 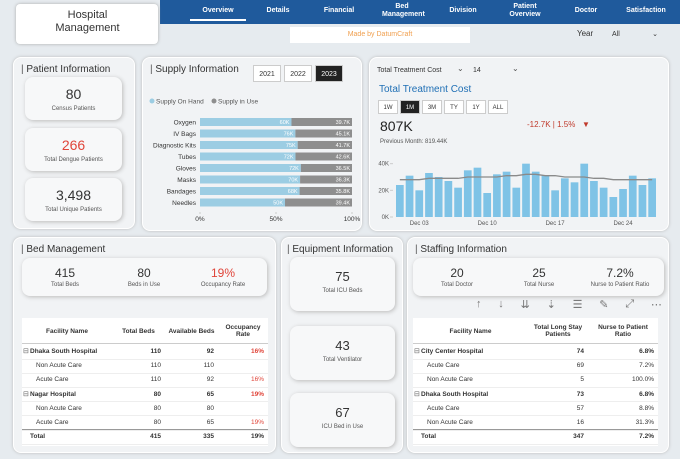 I want to click on kpi-label: Total Dengue Patients, so click(x=73, y=160).